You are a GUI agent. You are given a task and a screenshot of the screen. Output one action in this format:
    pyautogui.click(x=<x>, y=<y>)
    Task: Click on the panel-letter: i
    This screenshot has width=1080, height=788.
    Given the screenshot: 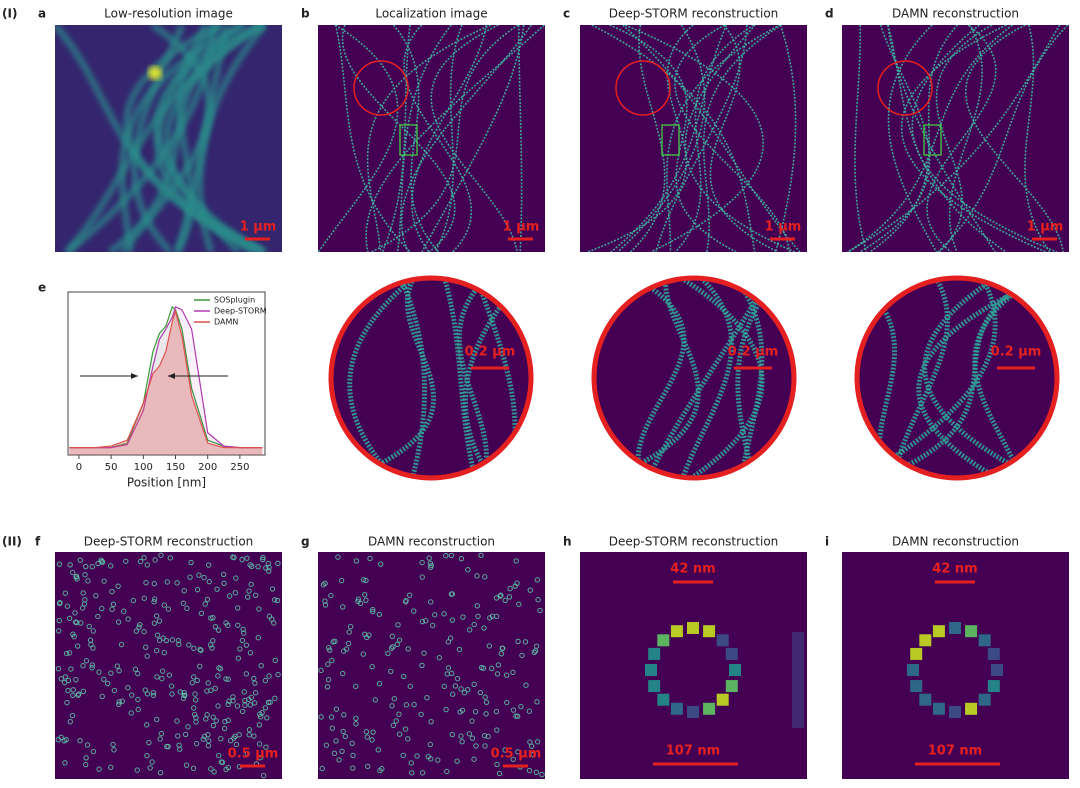 What is the action you would take?
    pyautogui.click(x=827, y=542)
    